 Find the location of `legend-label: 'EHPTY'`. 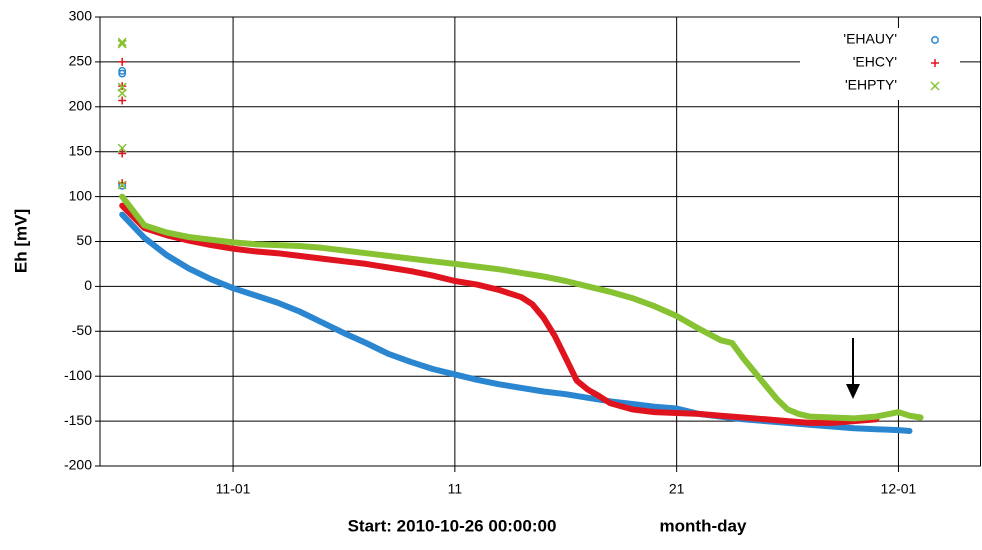

legend-label: 'EHPTY' is located at coordinates (871, 85).